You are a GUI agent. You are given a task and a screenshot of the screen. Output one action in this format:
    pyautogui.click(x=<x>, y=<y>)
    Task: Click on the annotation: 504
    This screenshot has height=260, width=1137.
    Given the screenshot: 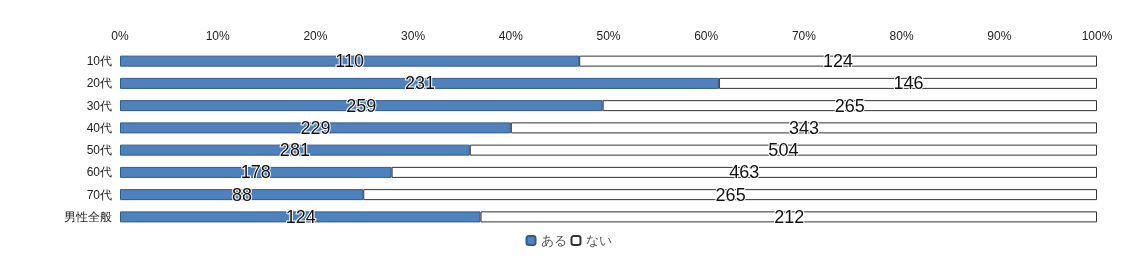 What is the action you would take?
    pyautogui.click(x=783, y=150)
    